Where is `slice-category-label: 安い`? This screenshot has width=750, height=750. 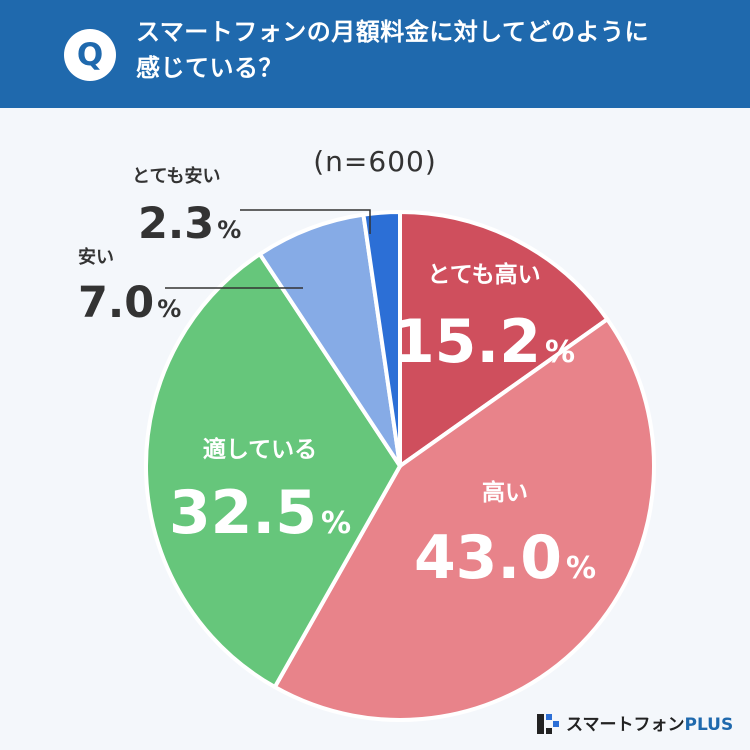 slice-category-label: 安い is located at coordinates (96, 257).